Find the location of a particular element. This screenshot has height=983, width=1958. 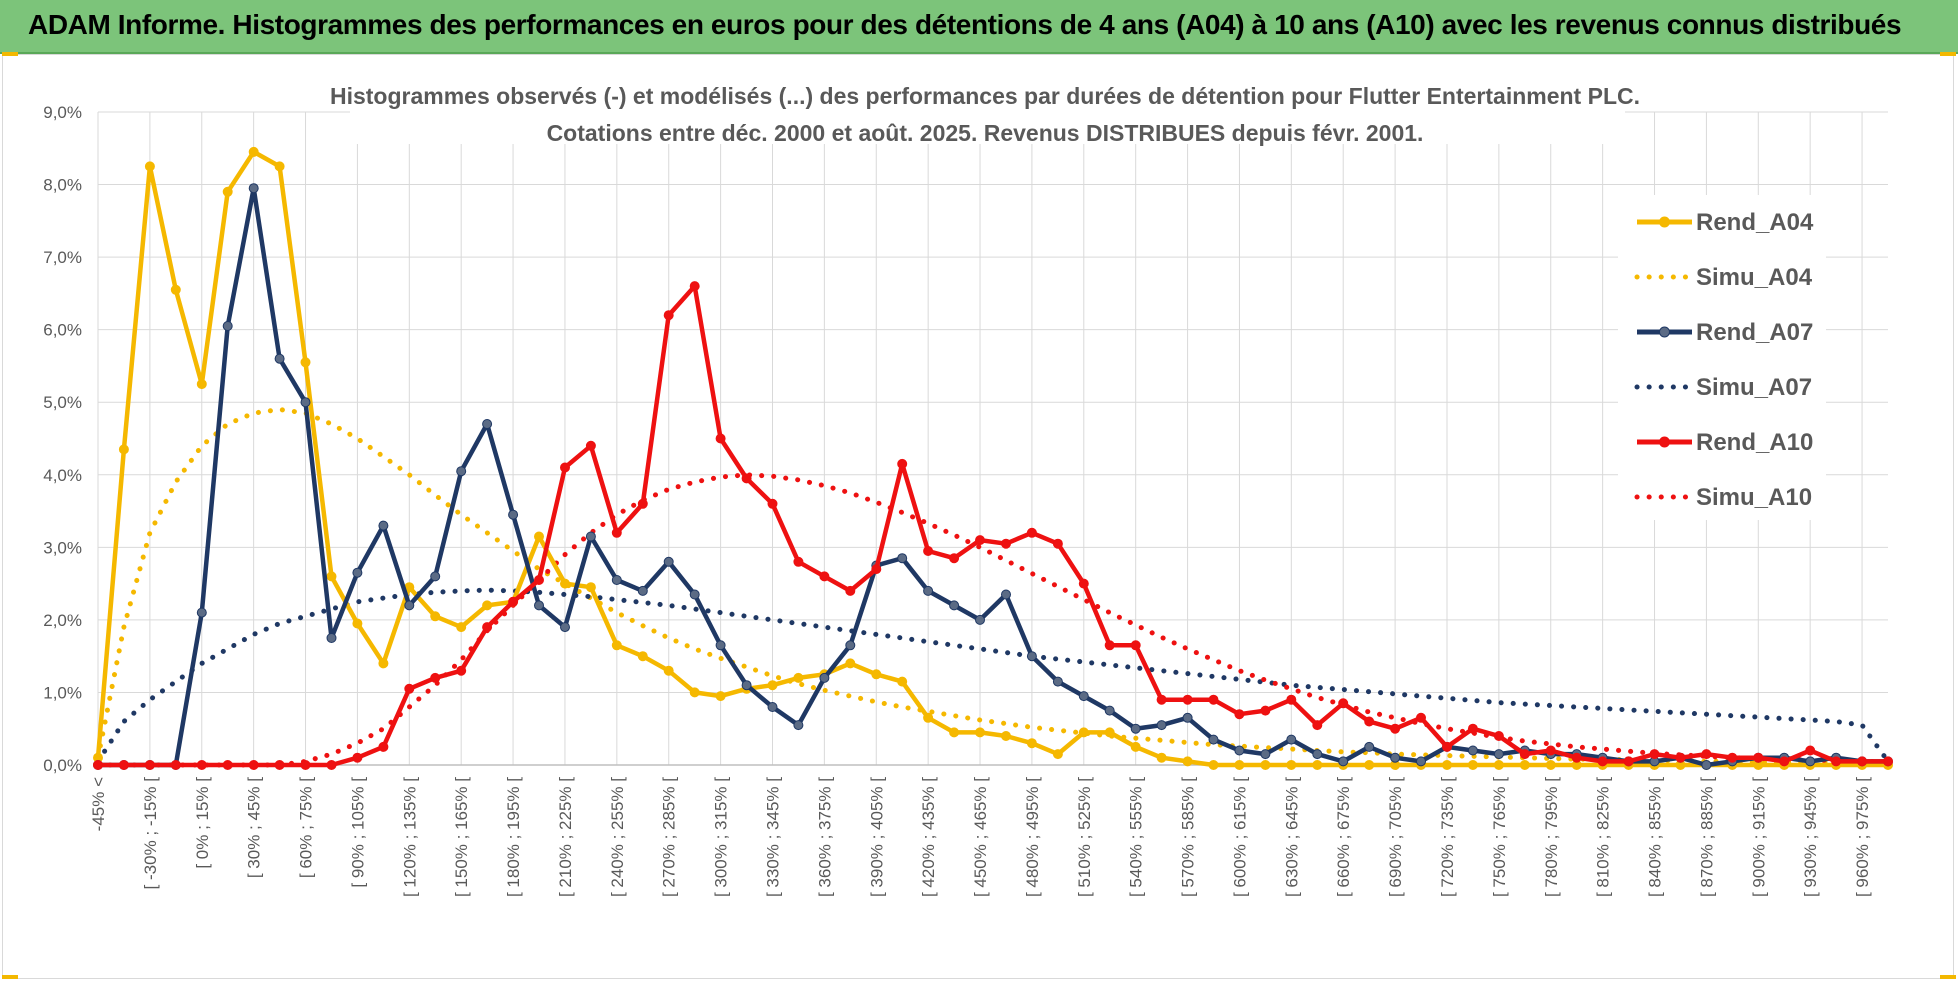

legend-label-rend-a04: Rend_A04 is located at coordinates (1755, 222).